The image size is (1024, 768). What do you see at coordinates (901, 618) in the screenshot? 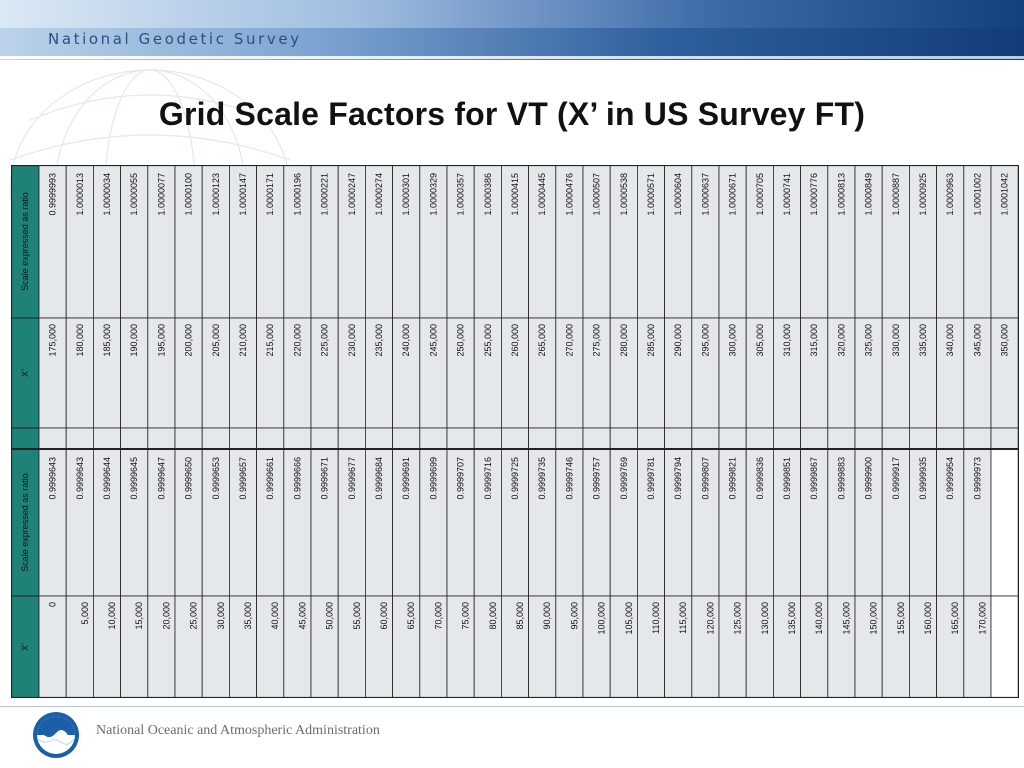
I see `bottom-x-value: 155,000` at bounding box center [901, 618].